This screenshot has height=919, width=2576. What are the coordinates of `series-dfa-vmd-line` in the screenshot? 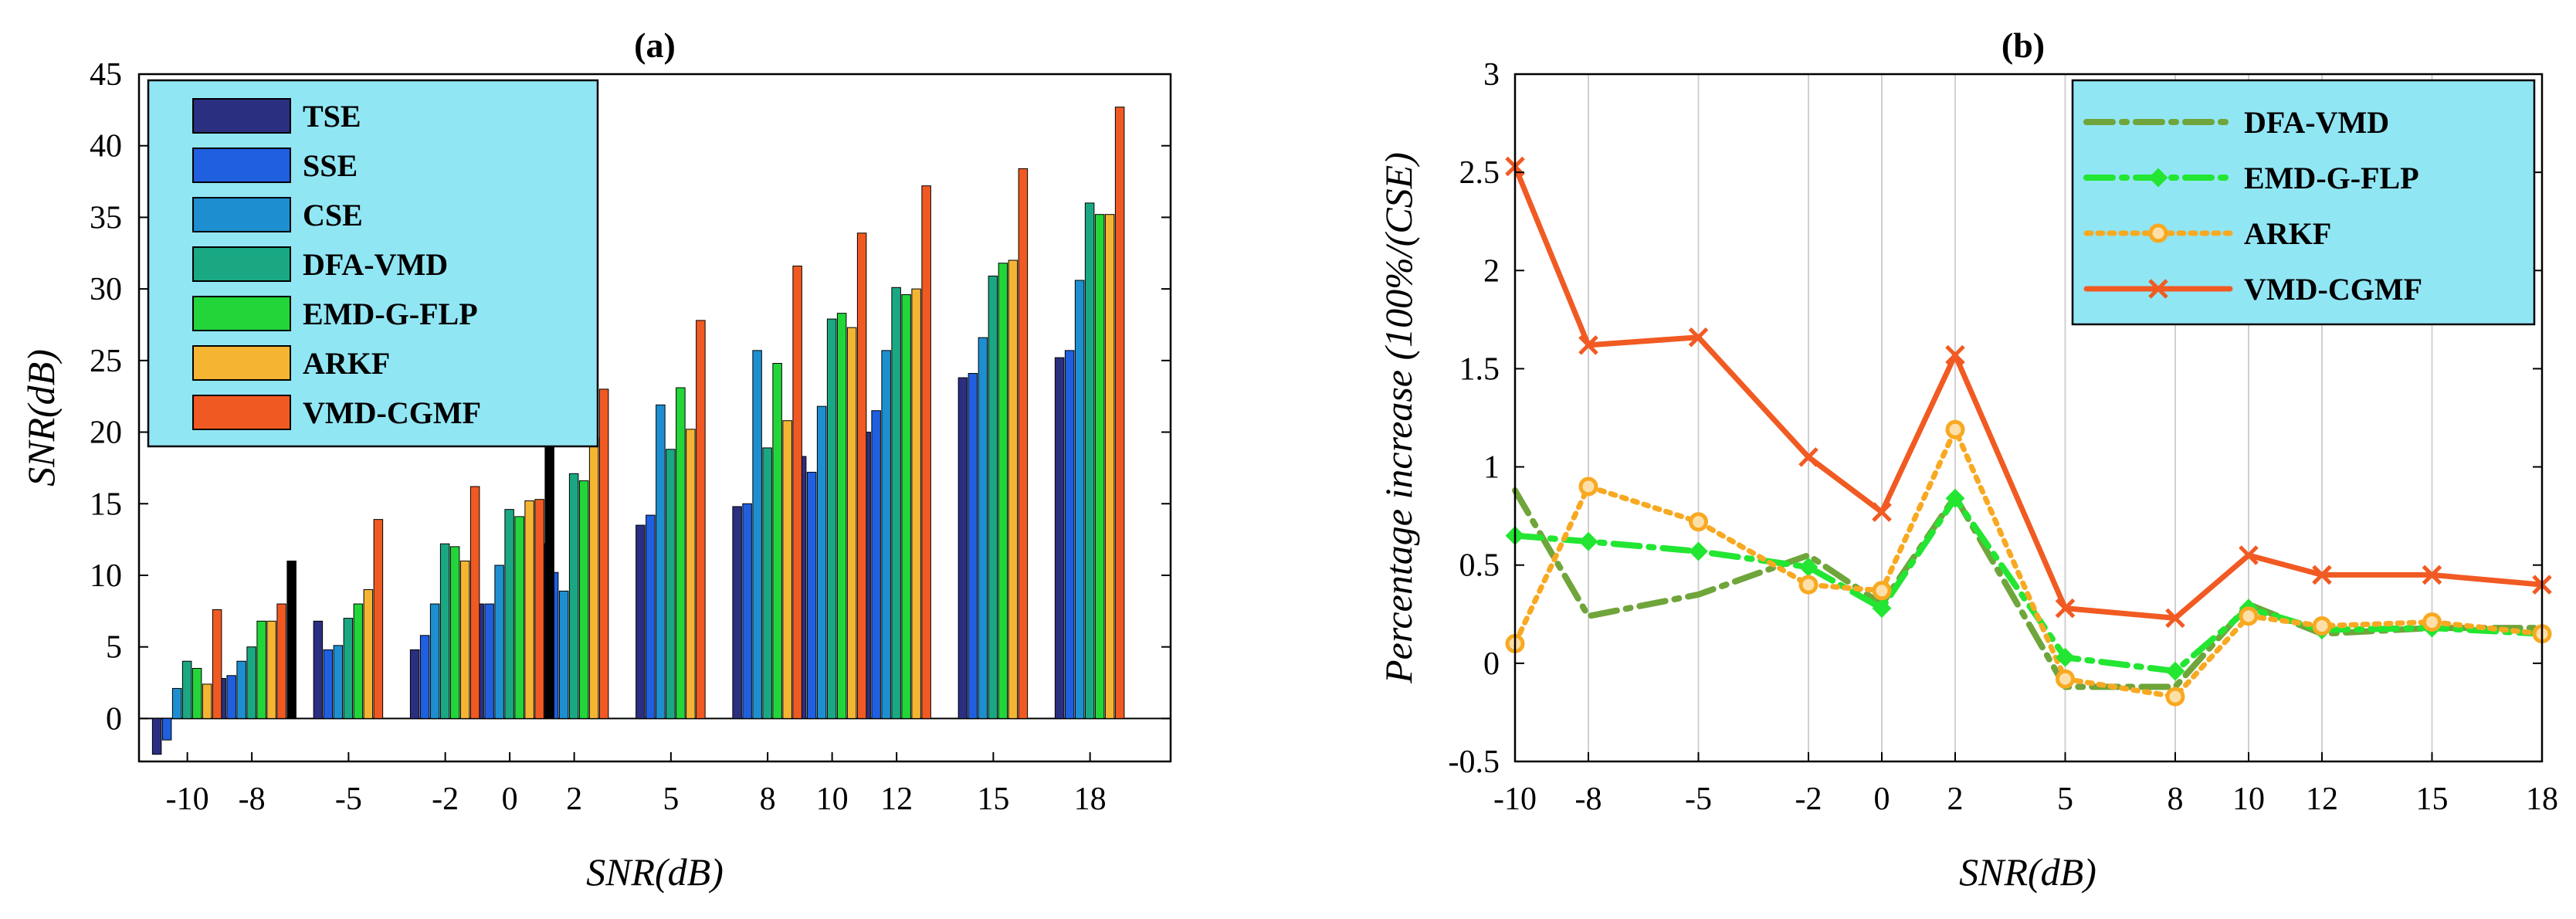 It's located at (2028, 588).